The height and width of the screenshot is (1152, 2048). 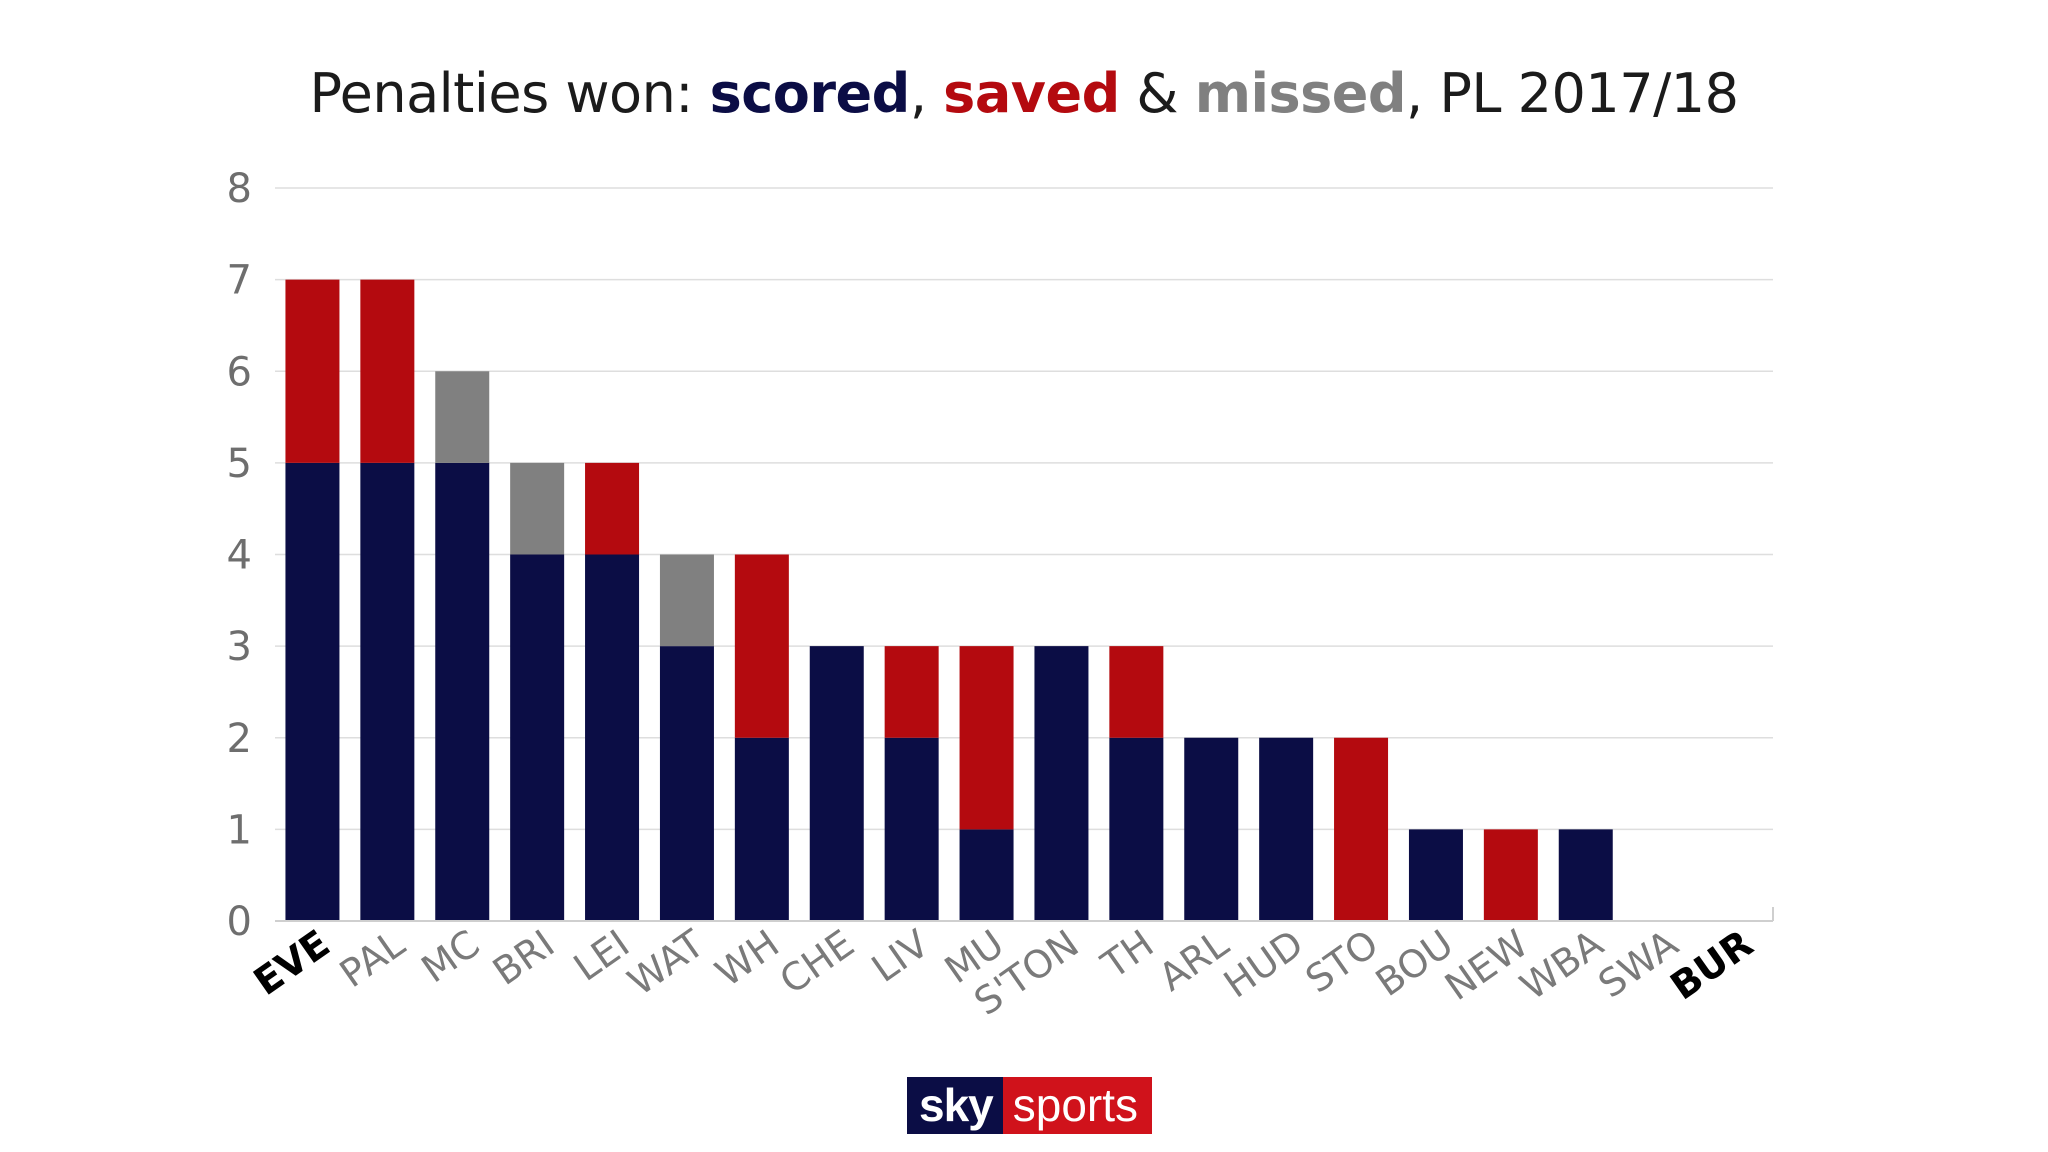 What do you see at coordinates (1711, 964) in the screenshot?
I see `x-tick-label: BUR` at bounding box center [1711, 964].